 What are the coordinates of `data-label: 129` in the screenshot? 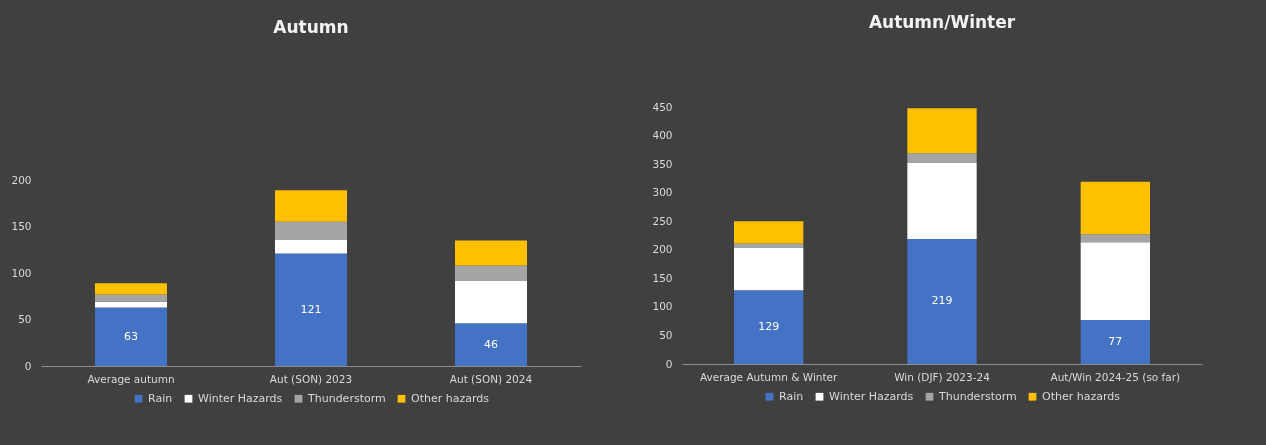 It's located at (769, 327).